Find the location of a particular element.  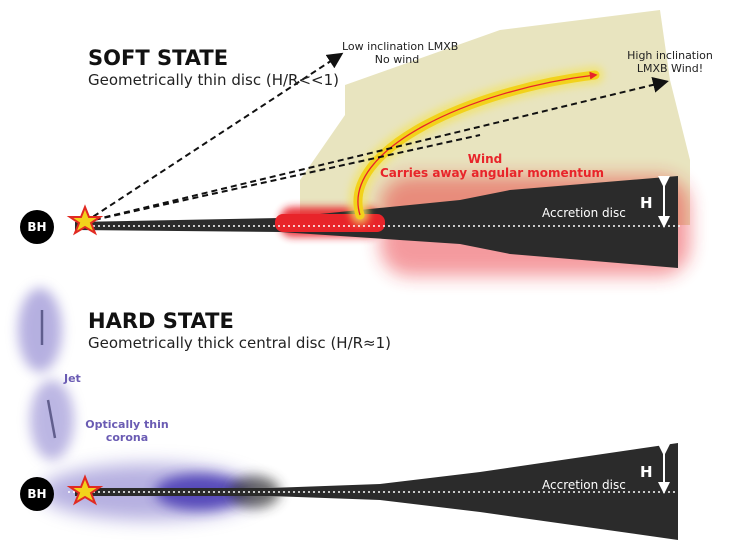

high-inclination-line1: High inclination is located at coordinates (670, 55).